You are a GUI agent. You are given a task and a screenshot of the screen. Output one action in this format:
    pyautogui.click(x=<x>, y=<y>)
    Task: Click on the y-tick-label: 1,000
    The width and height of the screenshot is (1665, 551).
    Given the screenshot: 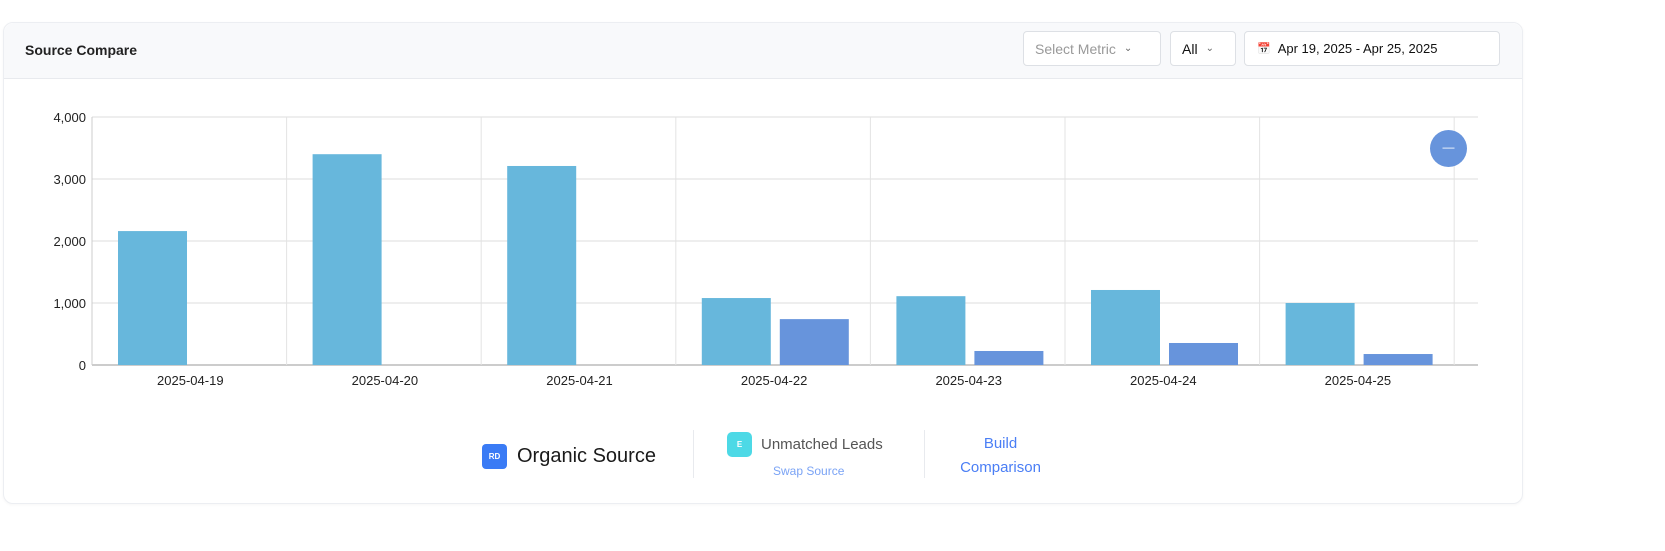 What is the action you would take?
    pyautogui.click(x=69, y=303)
    